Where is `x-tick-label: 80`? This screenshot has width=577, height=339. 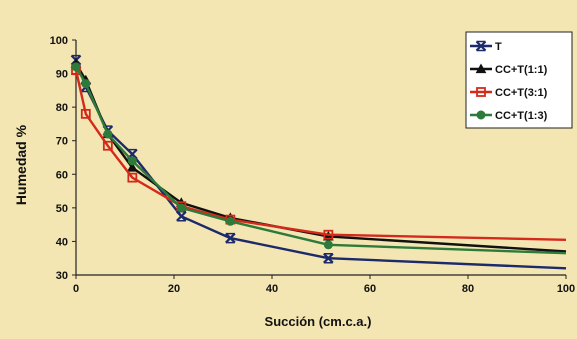
x-tick-label: 80 is located at coordinates (468, 289).